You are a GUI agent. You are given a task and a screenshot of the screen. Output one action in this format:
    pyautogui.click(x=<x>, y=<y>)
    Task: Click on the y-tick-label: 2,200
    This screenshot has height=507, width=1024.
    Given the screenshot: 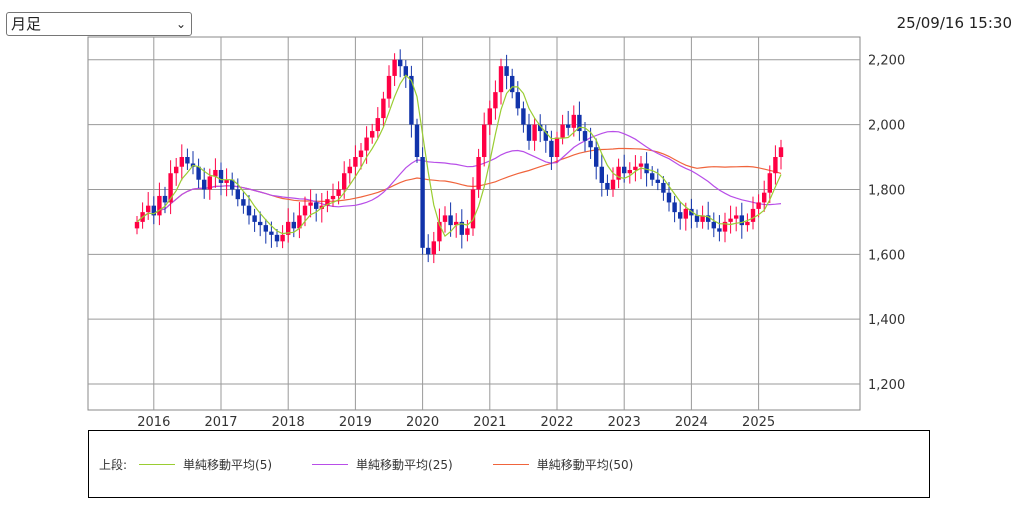 What is the action you would take?
    pyautogui.click(x=886, y=61)
    